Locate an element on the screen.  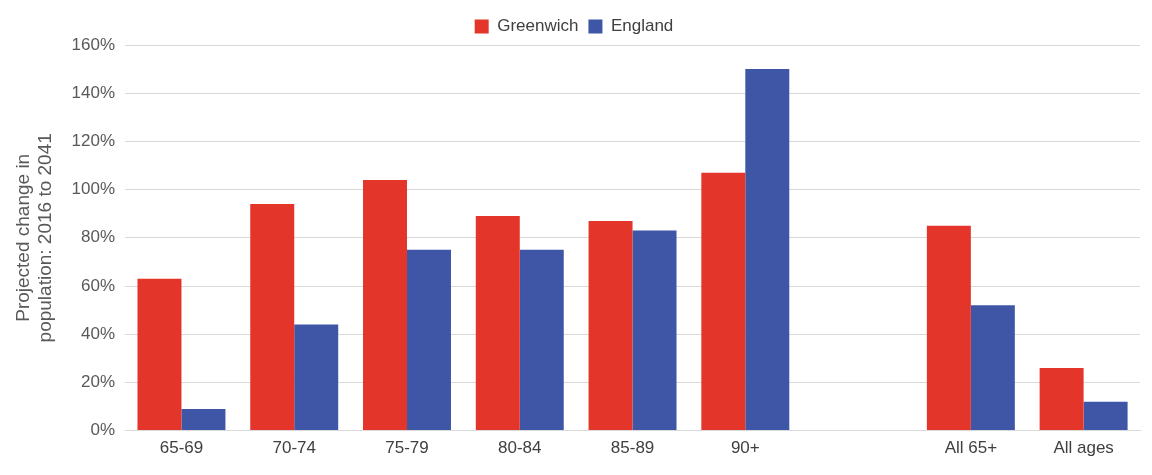
x-tick-label: 80-84 is located at coordinates (520, 448).